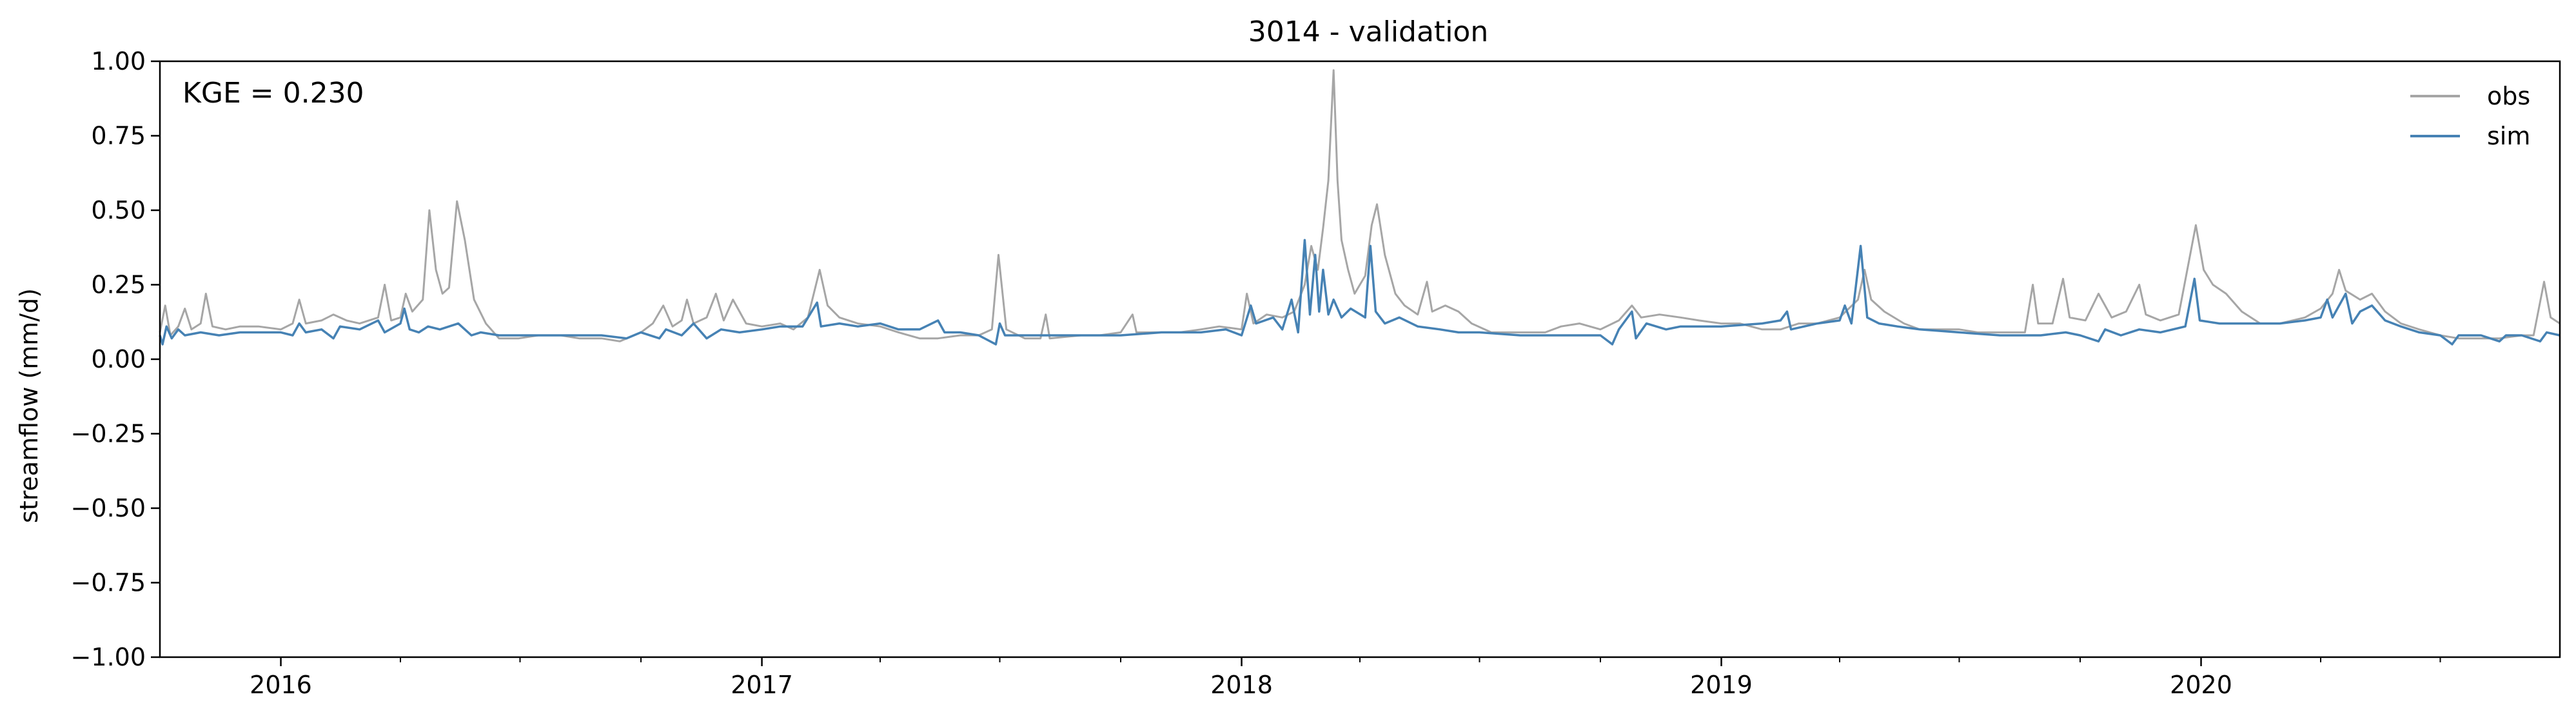 This screenshot has height=721, width=2576. I want to click on x-tick-label: 2017, so click(762, 685).